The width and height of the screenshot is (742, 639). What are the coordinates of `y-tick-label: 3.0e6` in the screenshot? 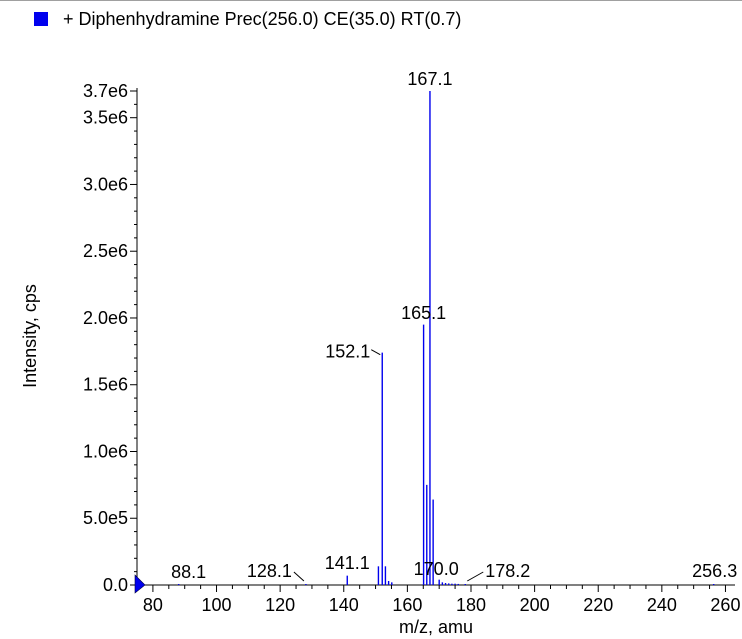 It's located at (105, 184).